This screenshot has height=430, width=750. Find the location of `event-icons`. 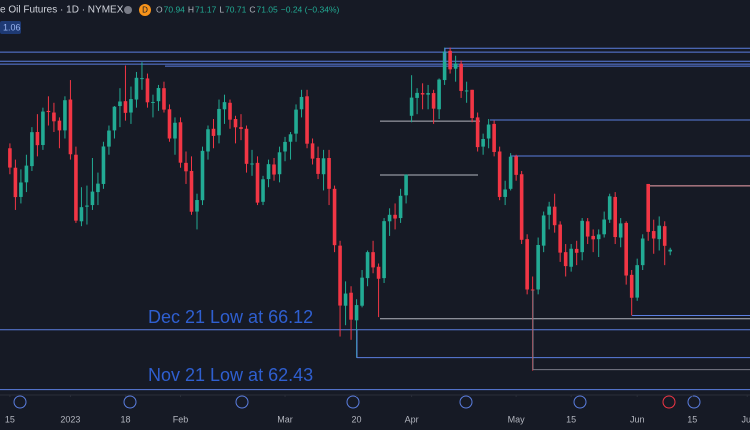

event-icons is located at coordinates (357, 402).